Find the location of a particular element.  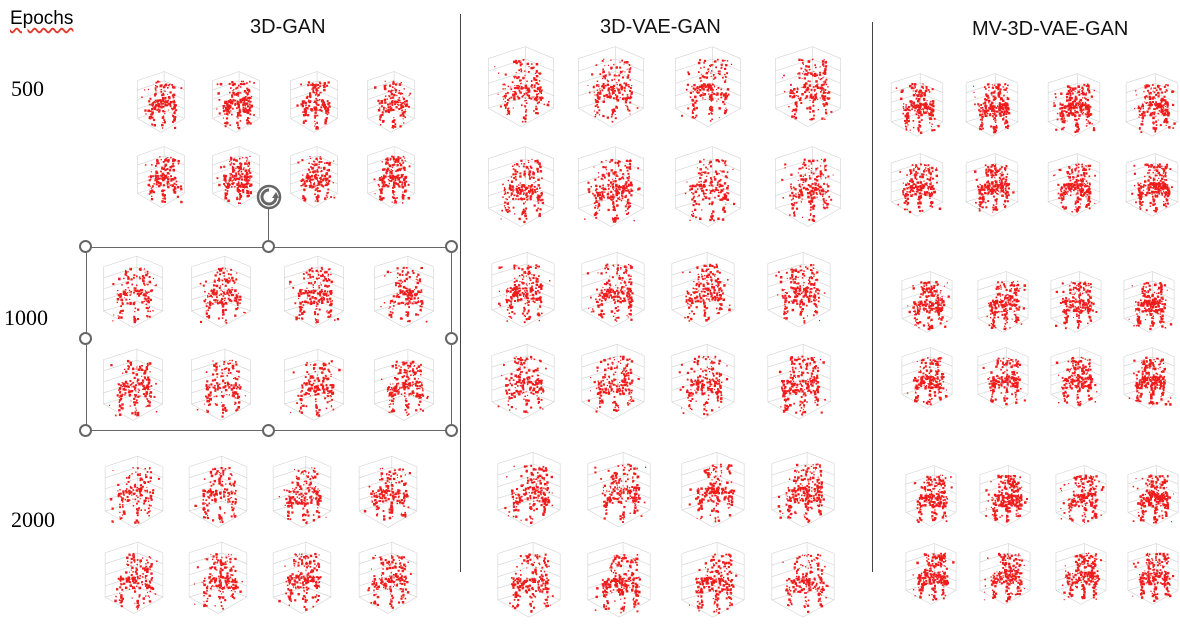

resize-handle-bottom-left is located at coordinates (85, 430).